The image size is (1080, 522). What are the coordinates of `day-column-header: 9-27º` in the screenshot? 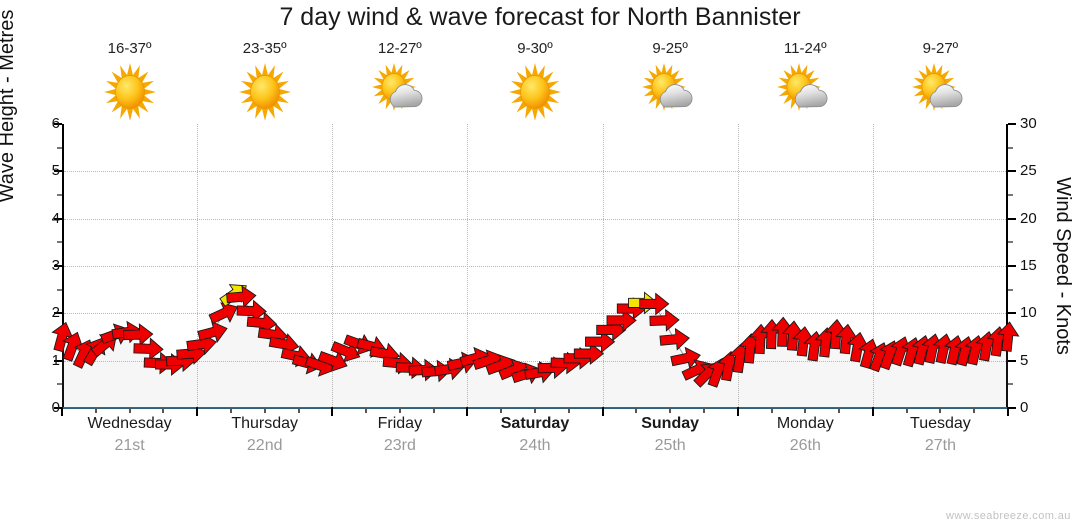 It's located at (940, 81).